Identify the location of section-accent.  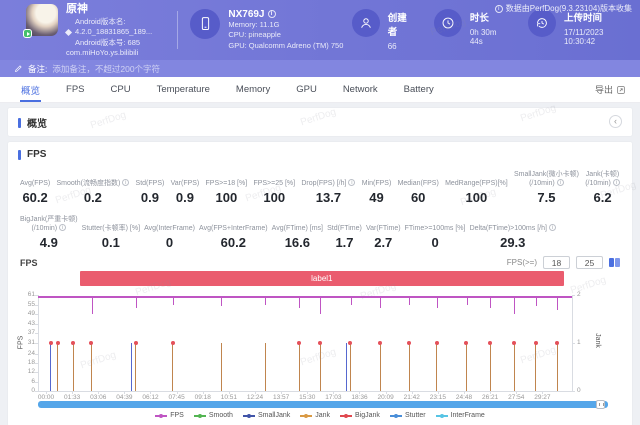
(19, 122).